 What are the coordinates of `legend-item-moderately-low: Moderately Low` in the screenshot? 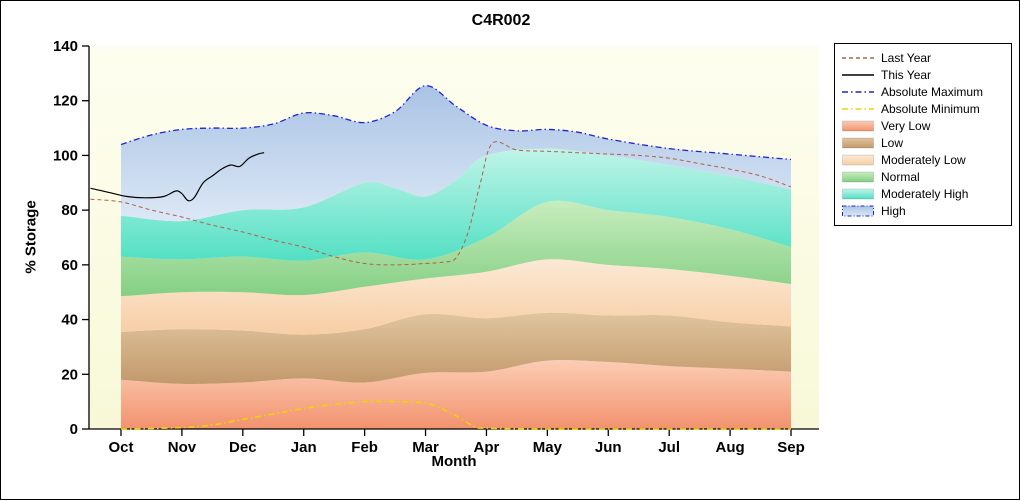 It's located at (923, 160).